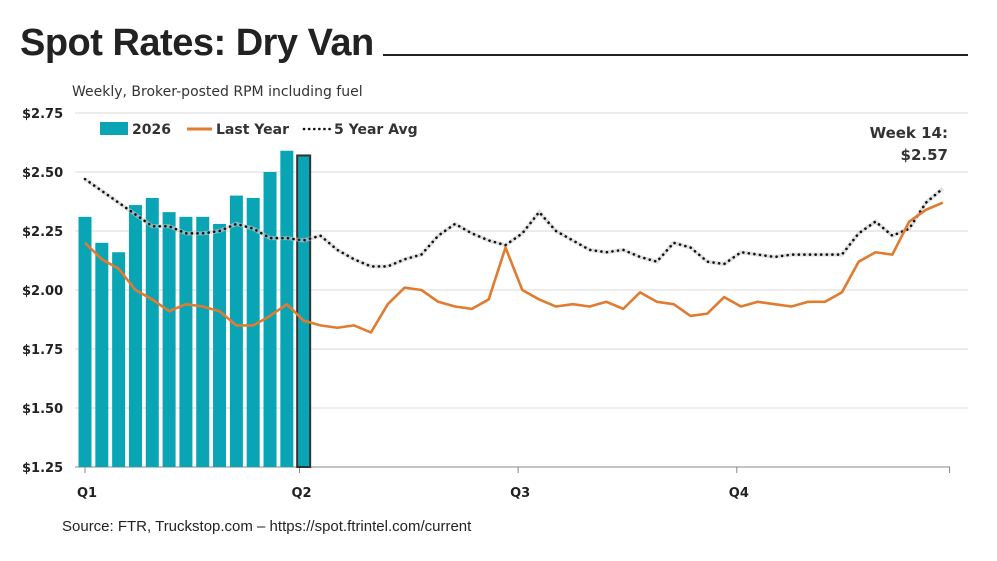  Describe the element at coordinates (520, 493) in the screenshot. I see `x-tick-label: Q3` at that location.